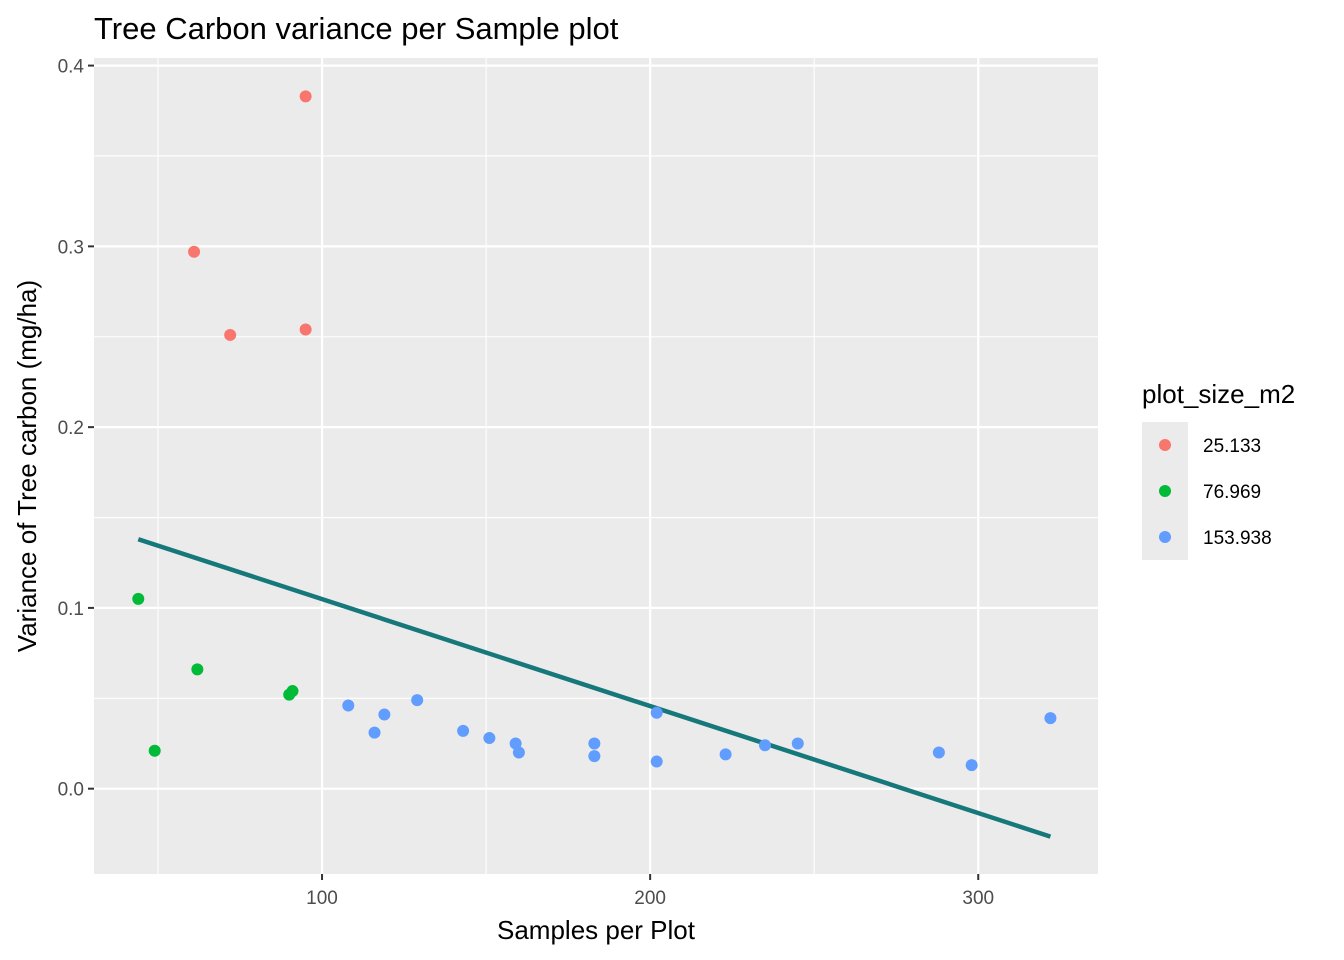 The image size is (1344, 960). What do you see at coordinates (1237, 538) in the screenshot?
I see `legend-item-label: 153.938` at bounding box center [1237, 538].